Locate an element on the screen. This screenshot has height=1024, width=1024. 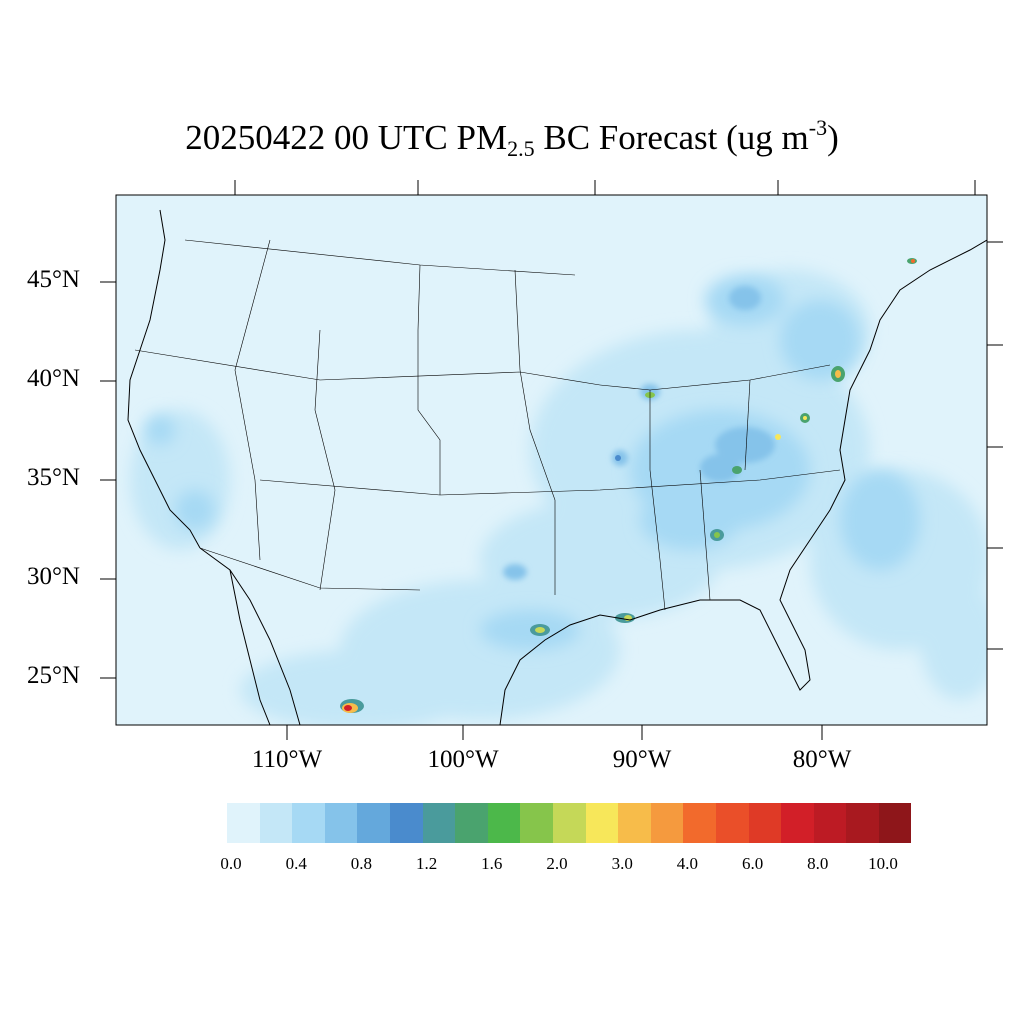
colorbar-label: 0.8 is located at coordinates (361, 863).